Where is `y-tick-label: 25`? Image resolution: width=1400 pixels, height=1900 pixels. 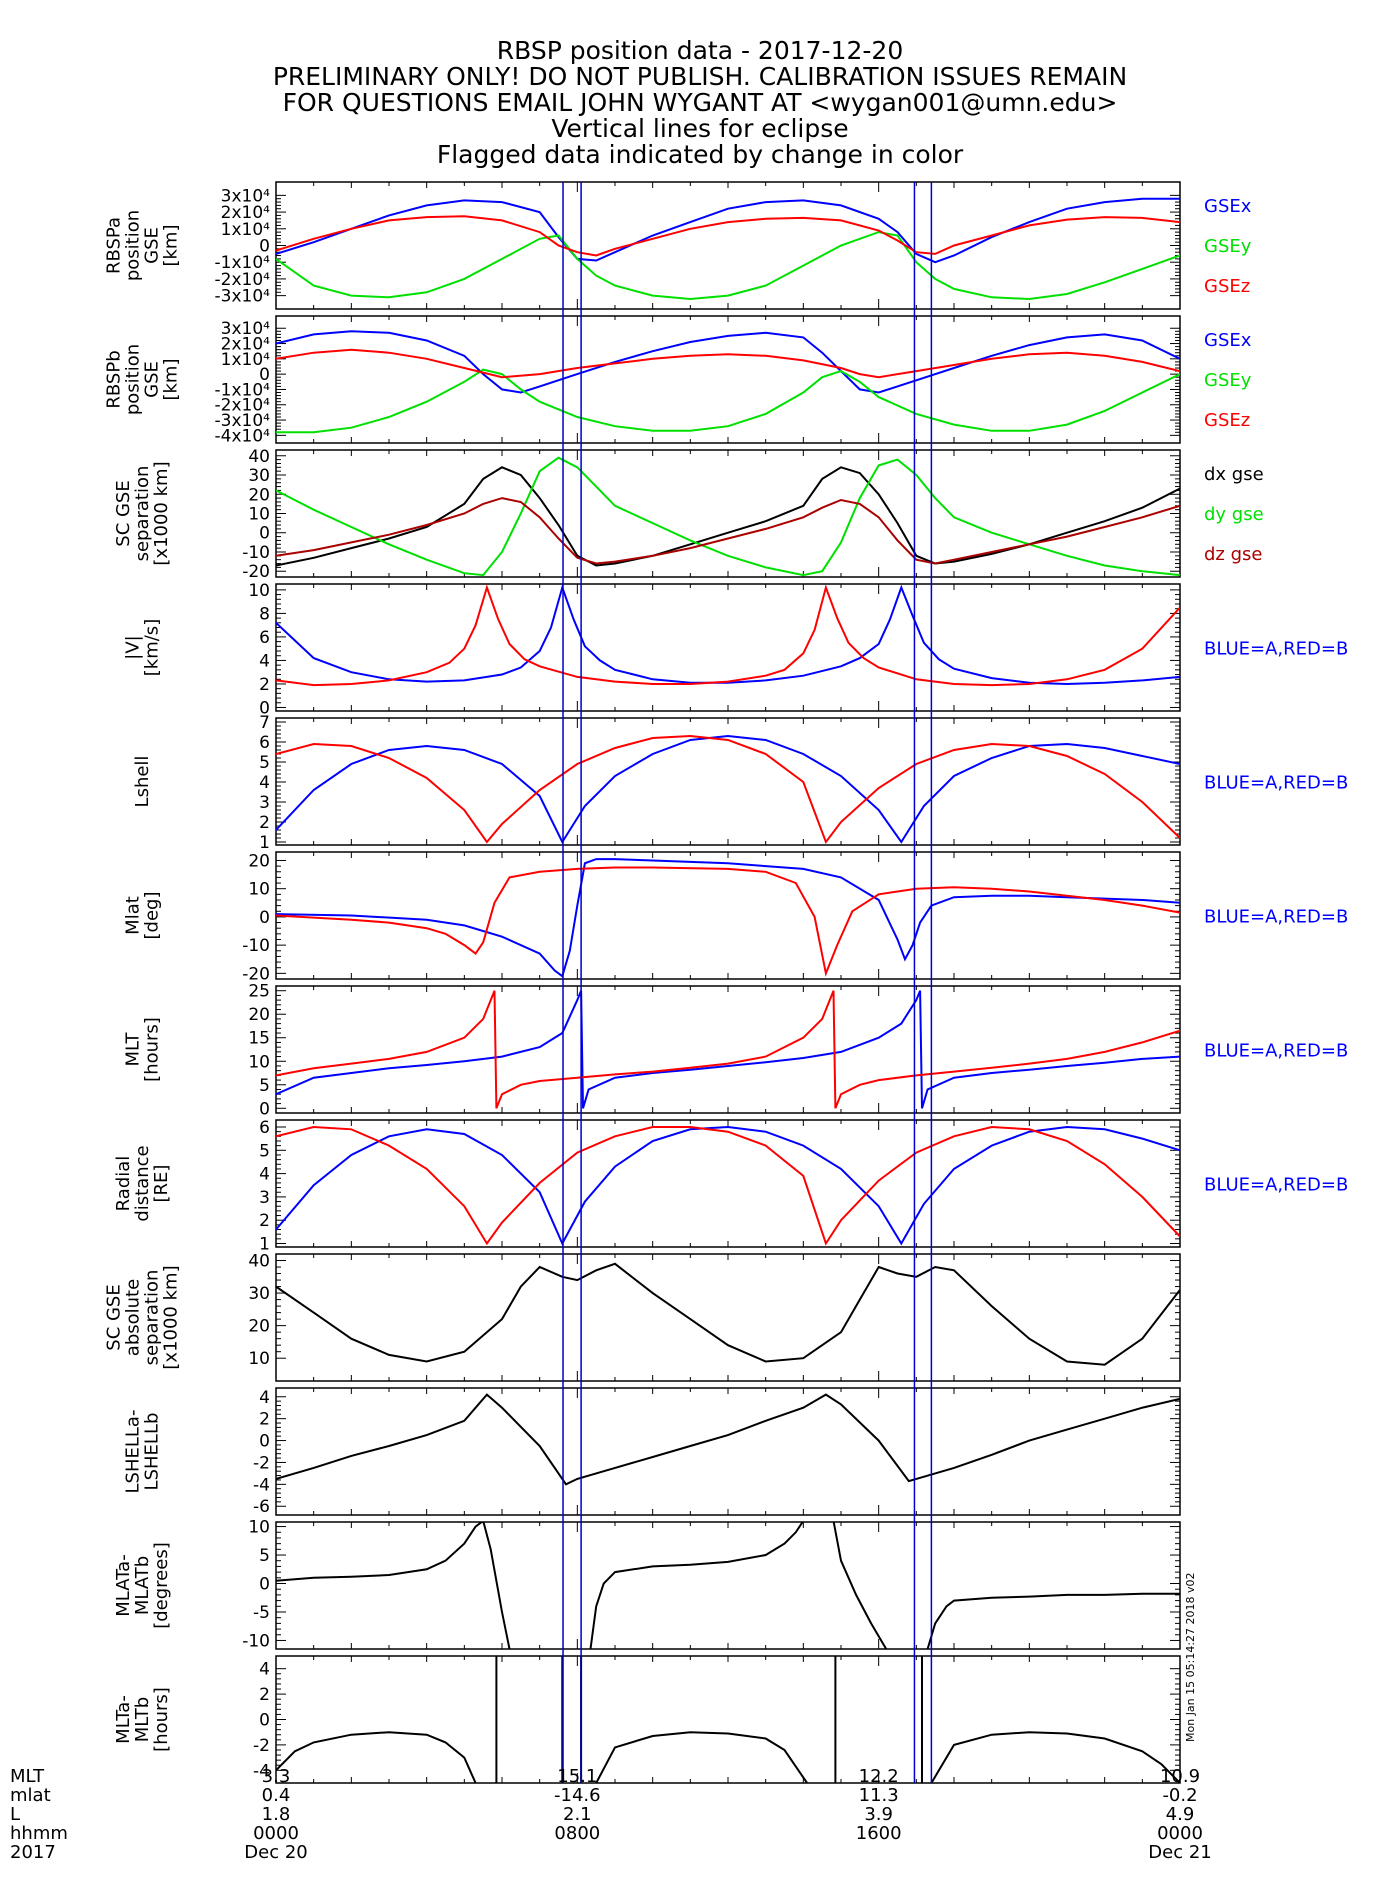
y-tick-label: 25 is located at coordinates (259, 992).